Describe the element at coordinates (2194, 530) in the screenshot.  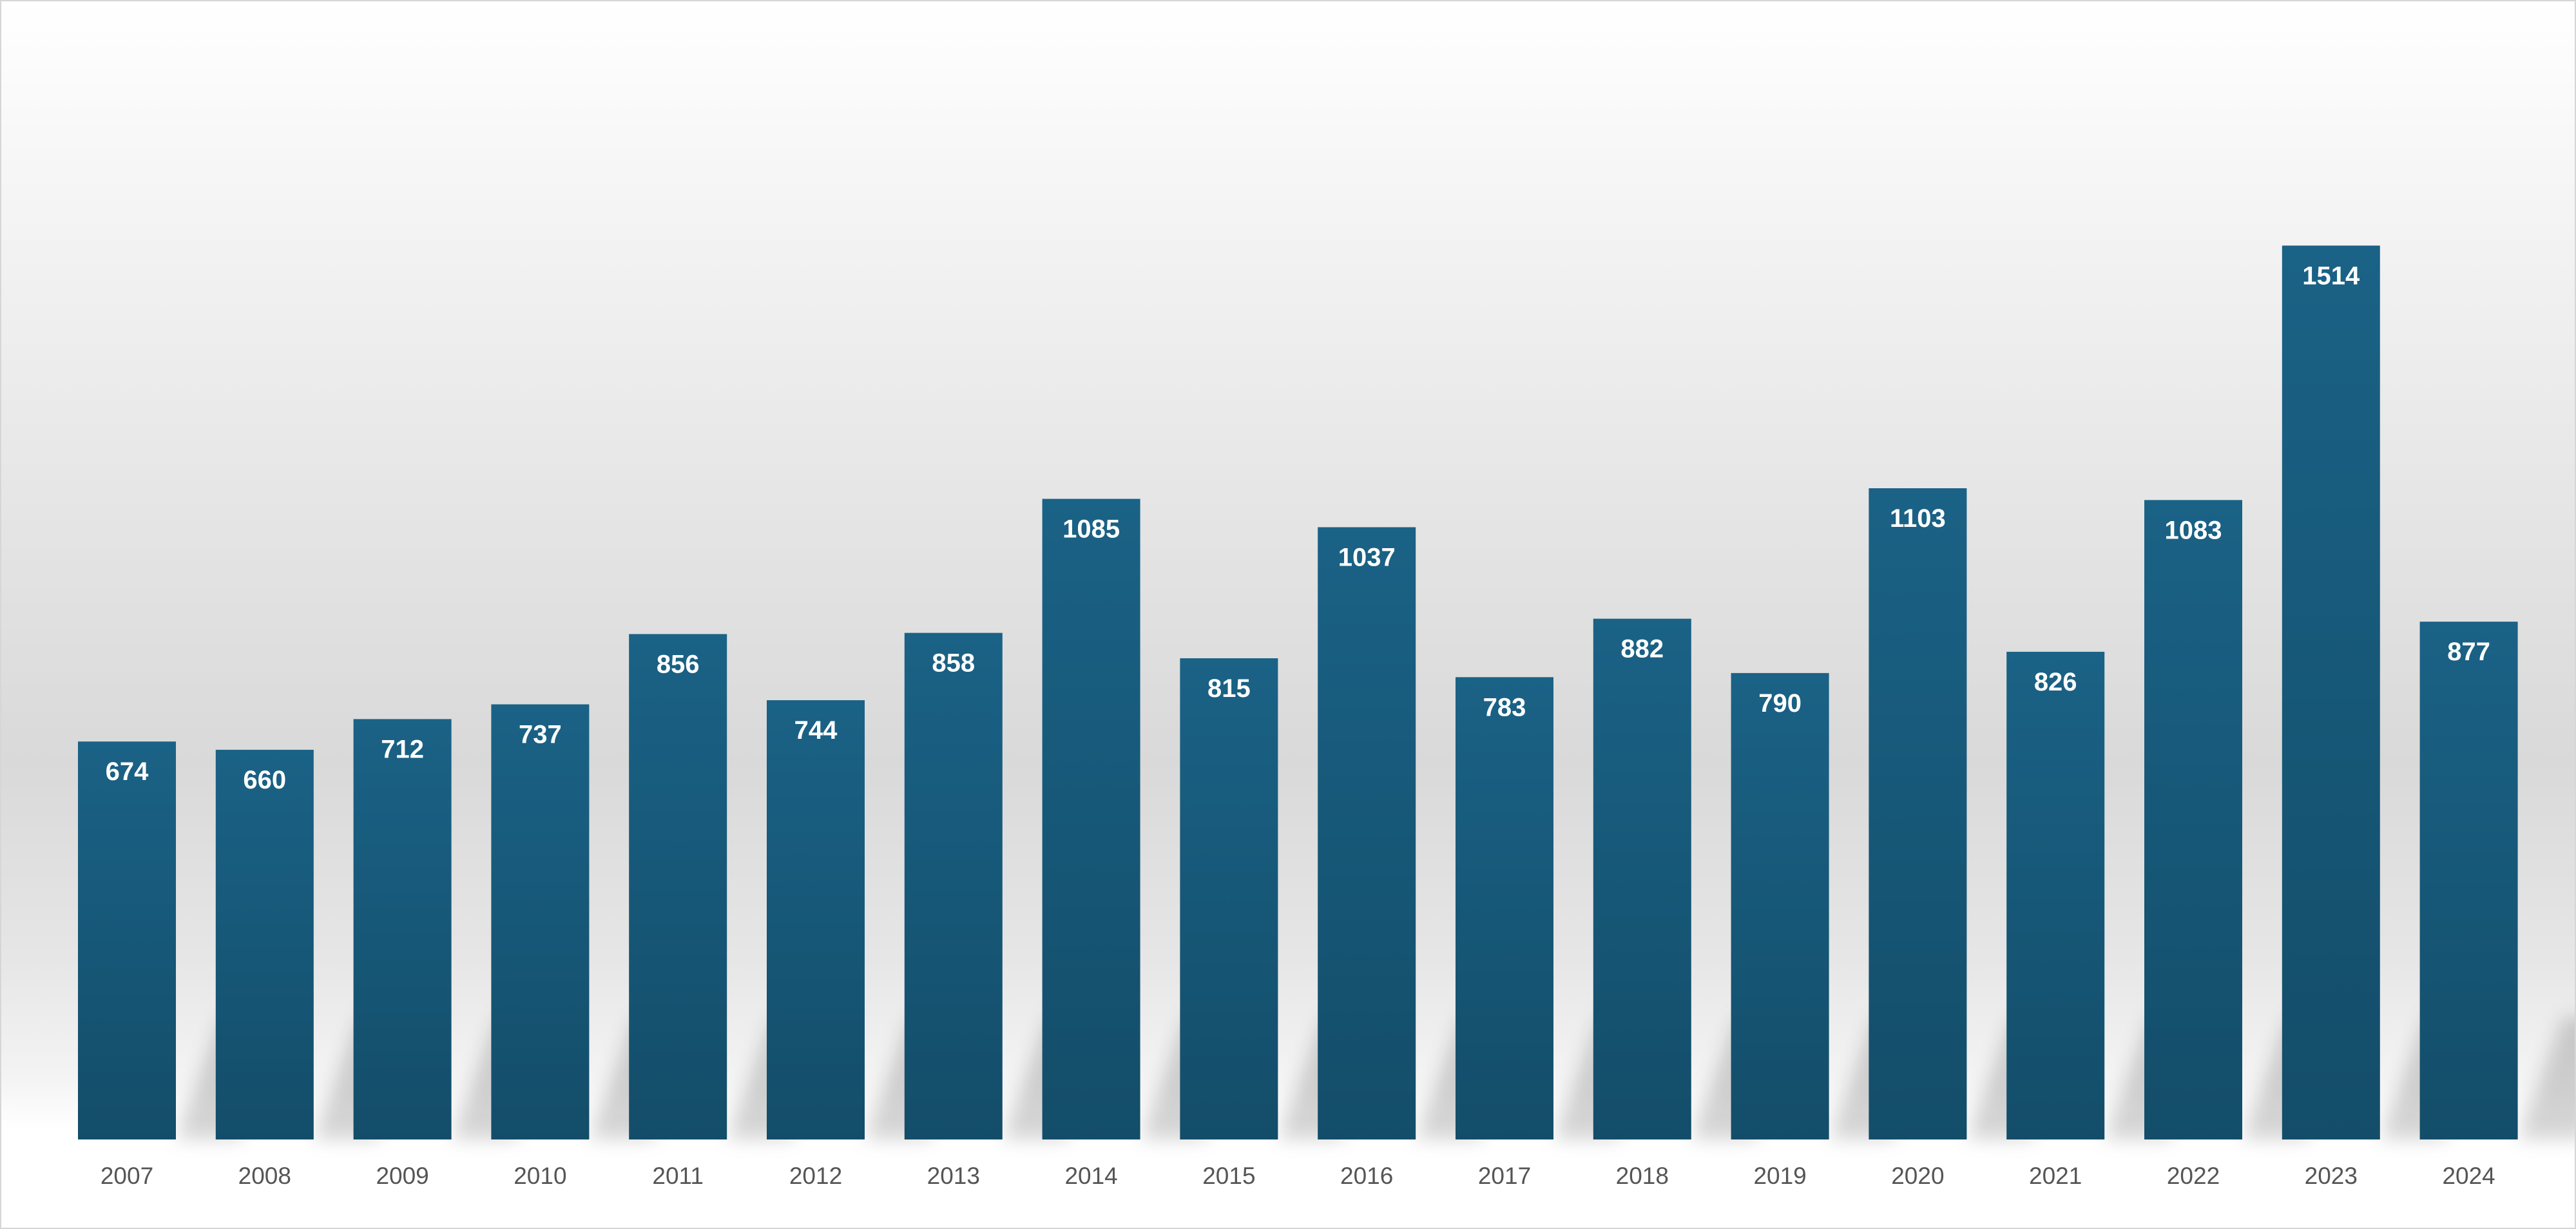
I see `data-label-2022: 1083` at that location.